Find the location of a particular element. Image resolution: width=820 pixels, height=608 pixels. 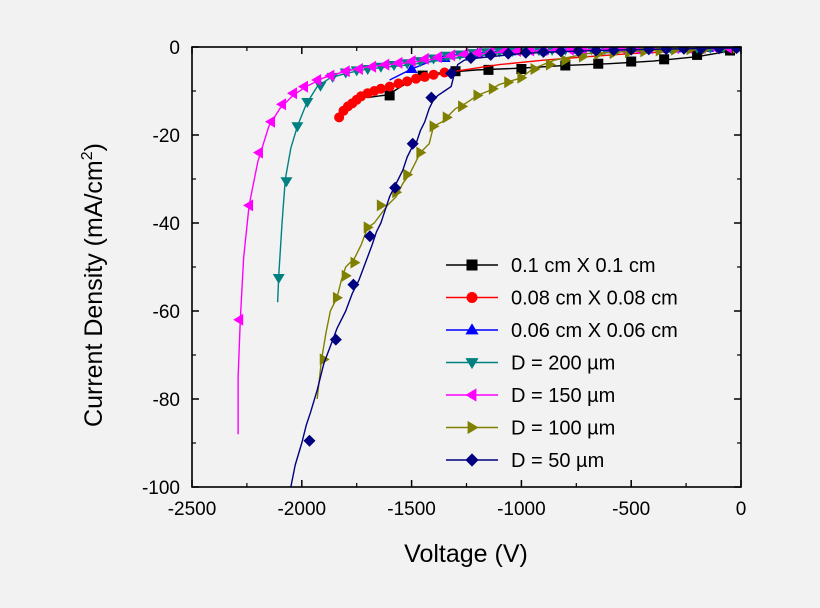

x-axis-label: Voltage (V) is located at coordinates (466, 554).